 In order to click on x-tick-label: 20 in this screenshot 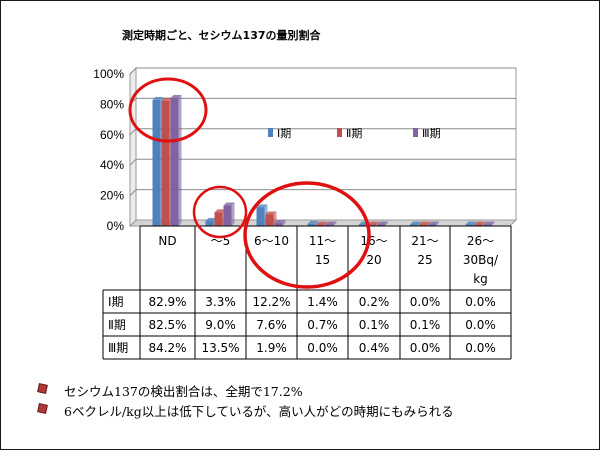, I will do `click(373, 260)`.